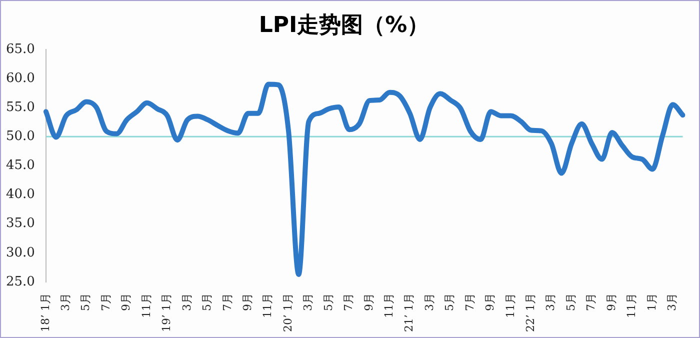 The height and width of the screenshot is (338, 700). Describe the element at coordinates (20, 107) in the screenshot. I see `y-tick-label: 55.0` at that location.